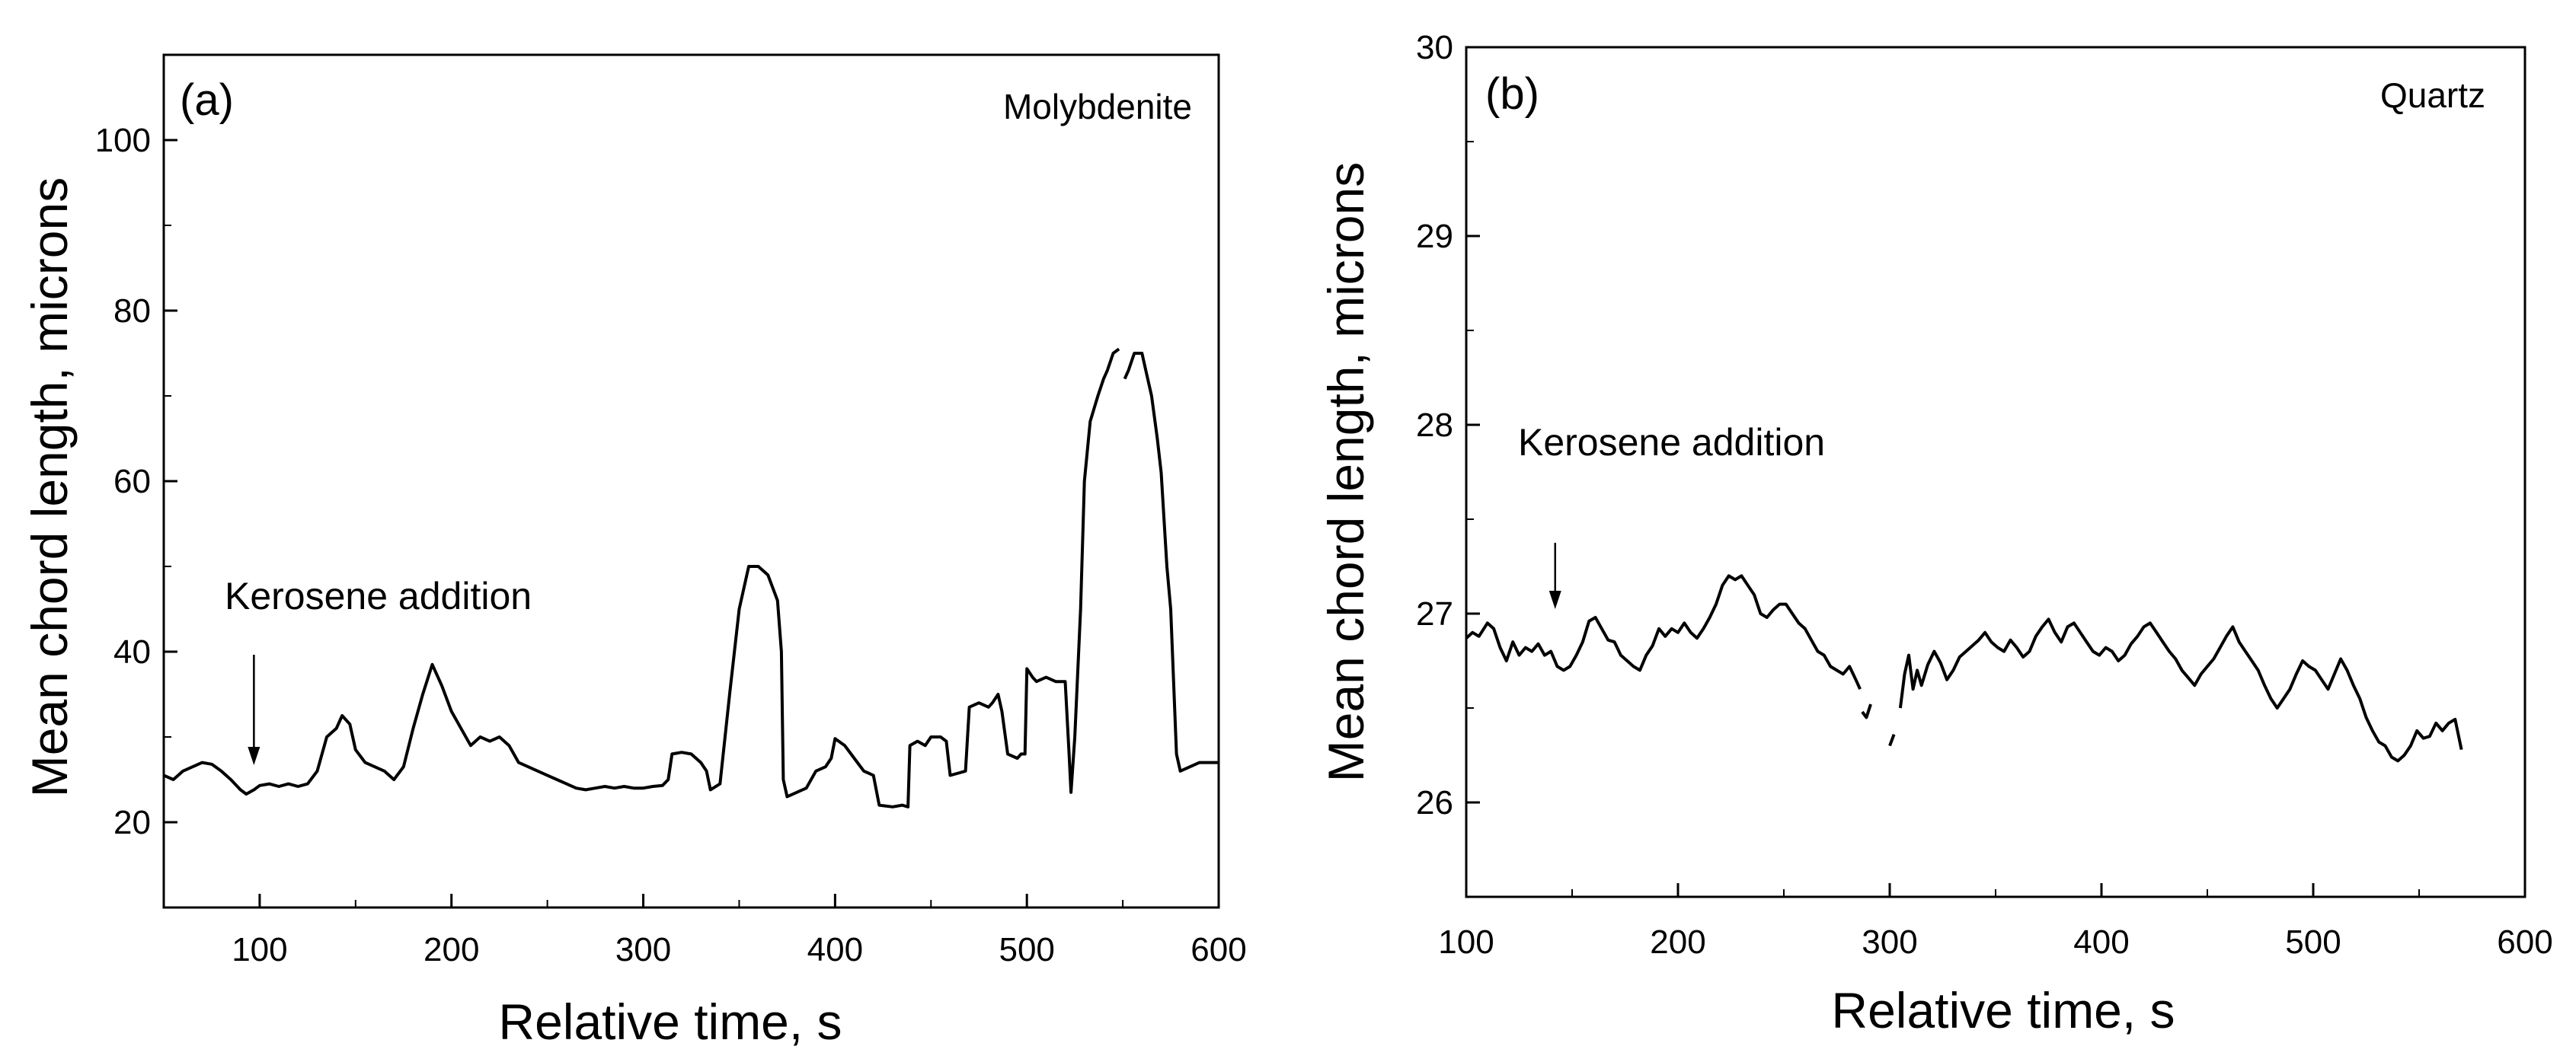  What do you see at coordinates (1346, 472) in the screenshot?
I see `panel-b-y-axis-title: Mean chord length, microns` at bounding box center [1346, 472].